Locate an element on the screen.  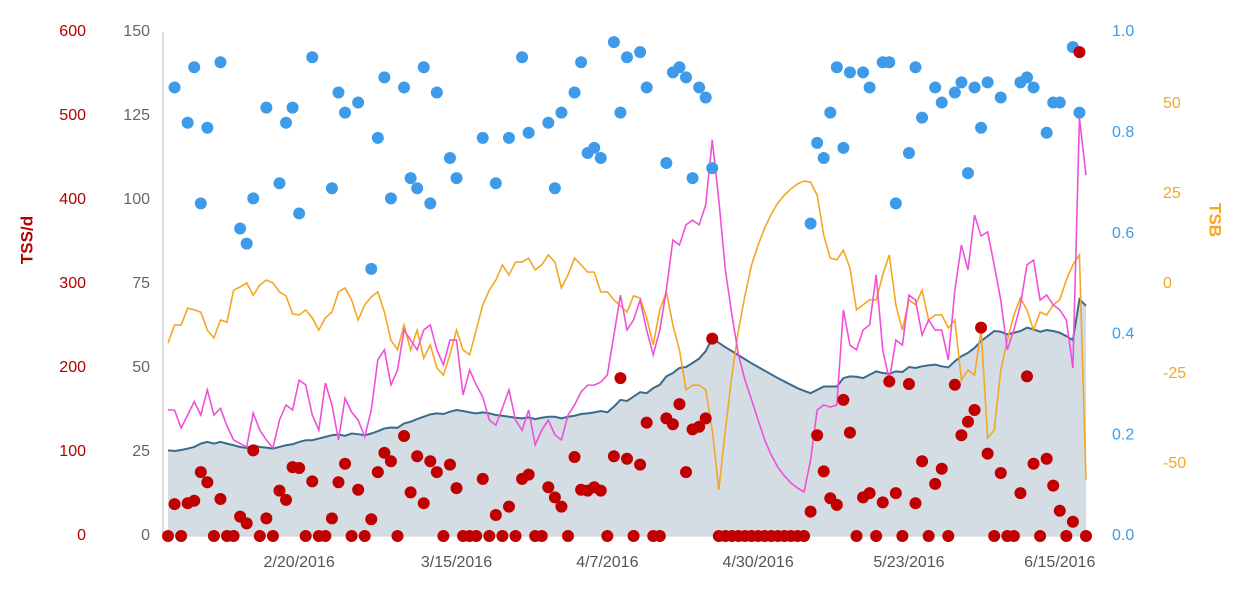
y4-tick-label: 25 is located at coordinates (1172, 193).